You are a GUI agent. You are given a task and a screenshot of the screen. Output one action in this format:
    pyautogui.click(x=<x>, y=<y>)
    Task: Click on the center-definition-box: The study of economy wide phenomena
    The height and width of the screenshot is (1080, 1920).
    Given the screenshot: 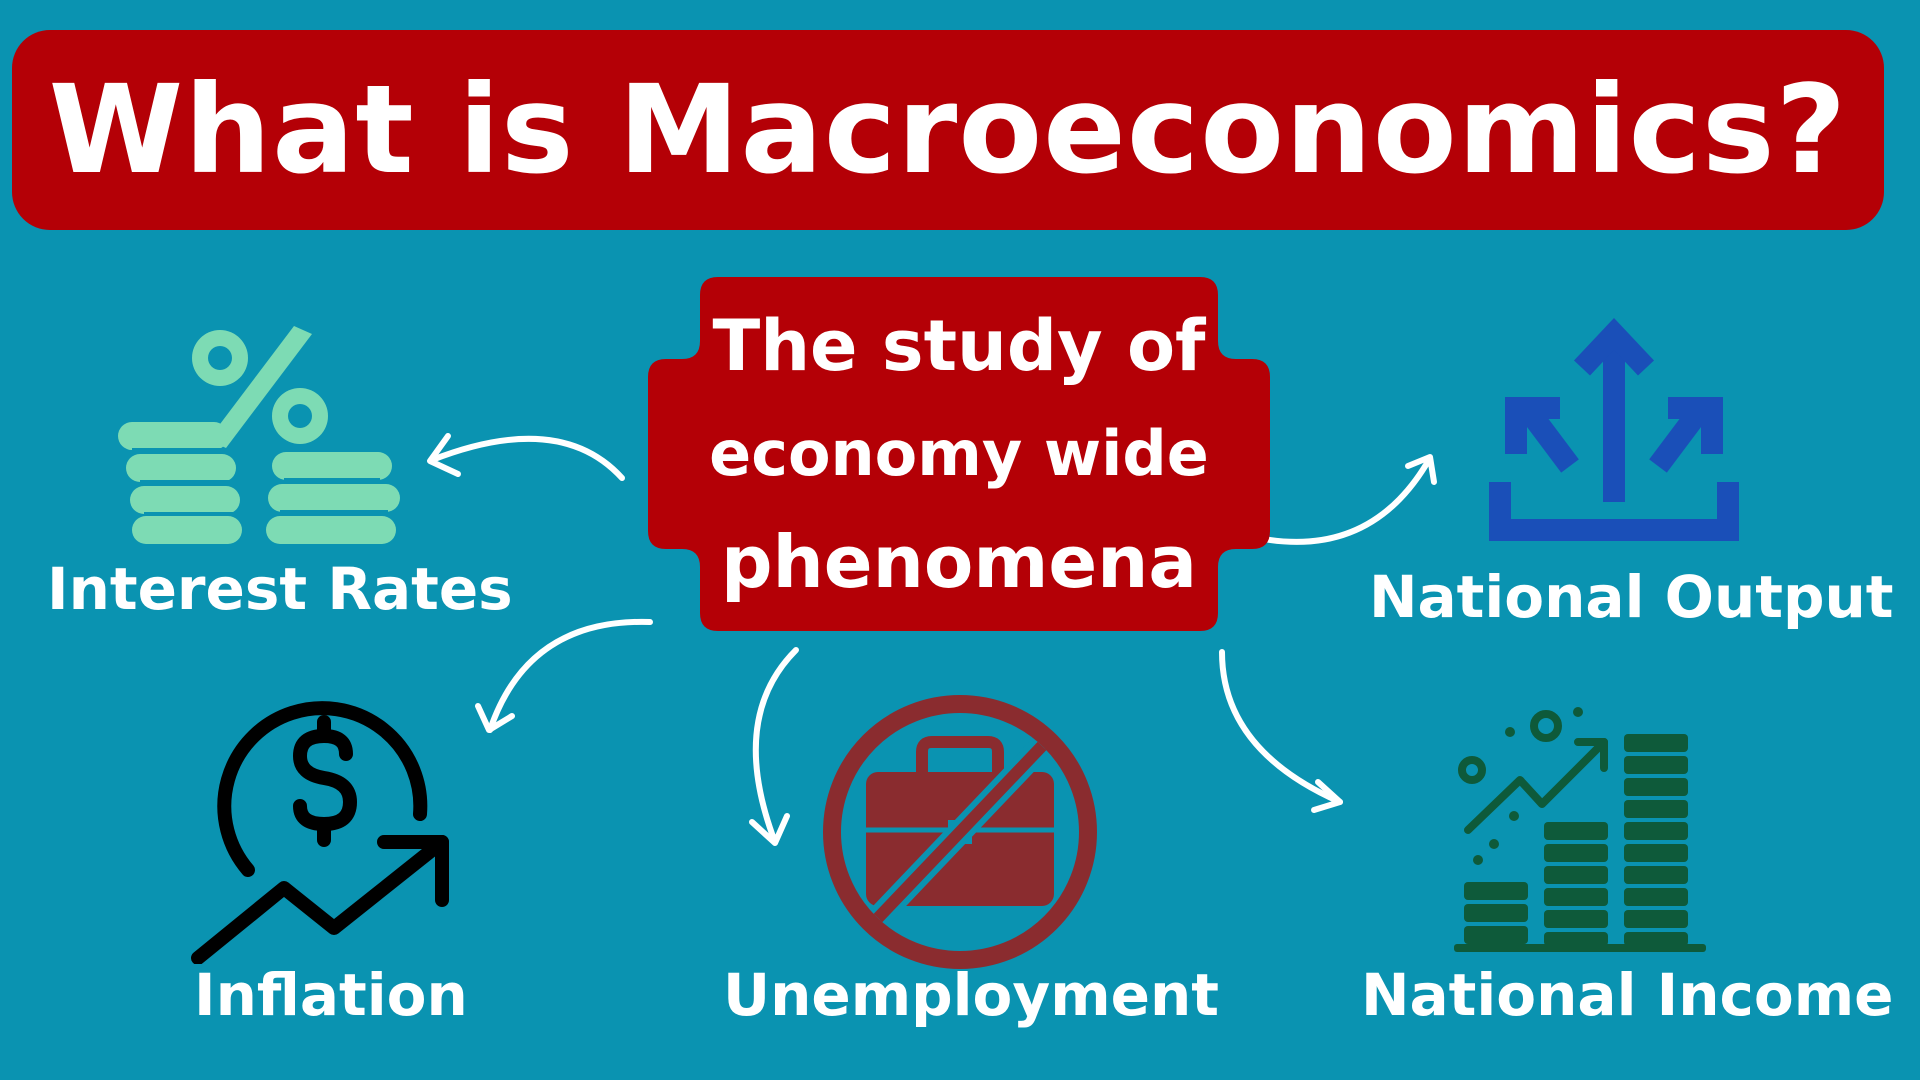 What is the action you would take?
    pyautogui.click(x=959, y=454)
    